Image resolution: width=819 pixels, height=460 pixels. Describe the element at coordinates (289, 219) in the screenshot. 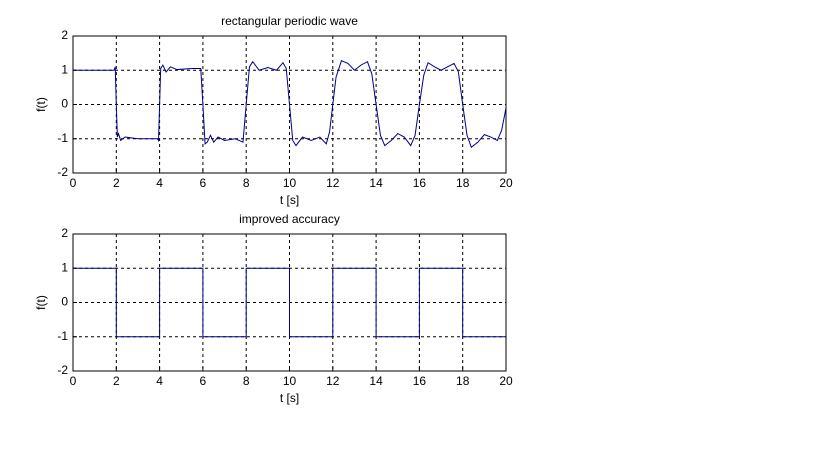

I see `chart-title: improved accuracy` at that location.